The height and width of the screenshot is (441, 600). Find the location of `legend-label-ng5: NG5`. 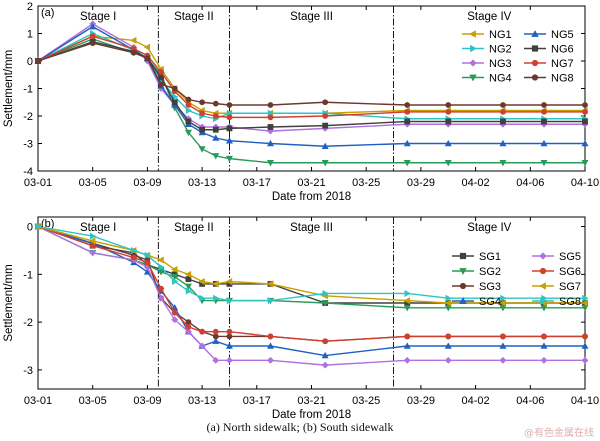

legend-label-ng5: NG5 is located at coordinates (562, 35).